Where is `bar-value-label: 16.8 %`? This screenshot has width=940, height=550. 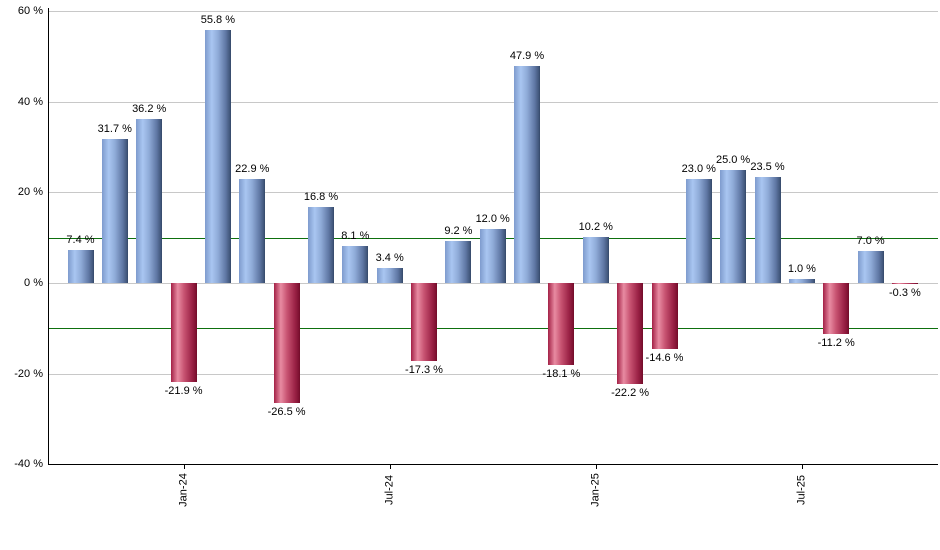 bar-value-label: 16.8 % is located at coordinates (321, 196).